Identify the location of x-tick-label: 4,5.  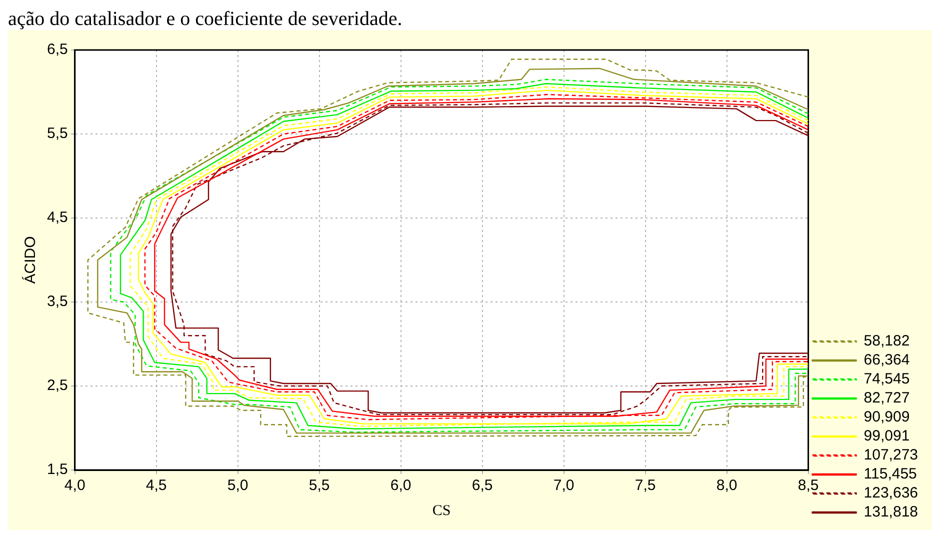
(156, 485).